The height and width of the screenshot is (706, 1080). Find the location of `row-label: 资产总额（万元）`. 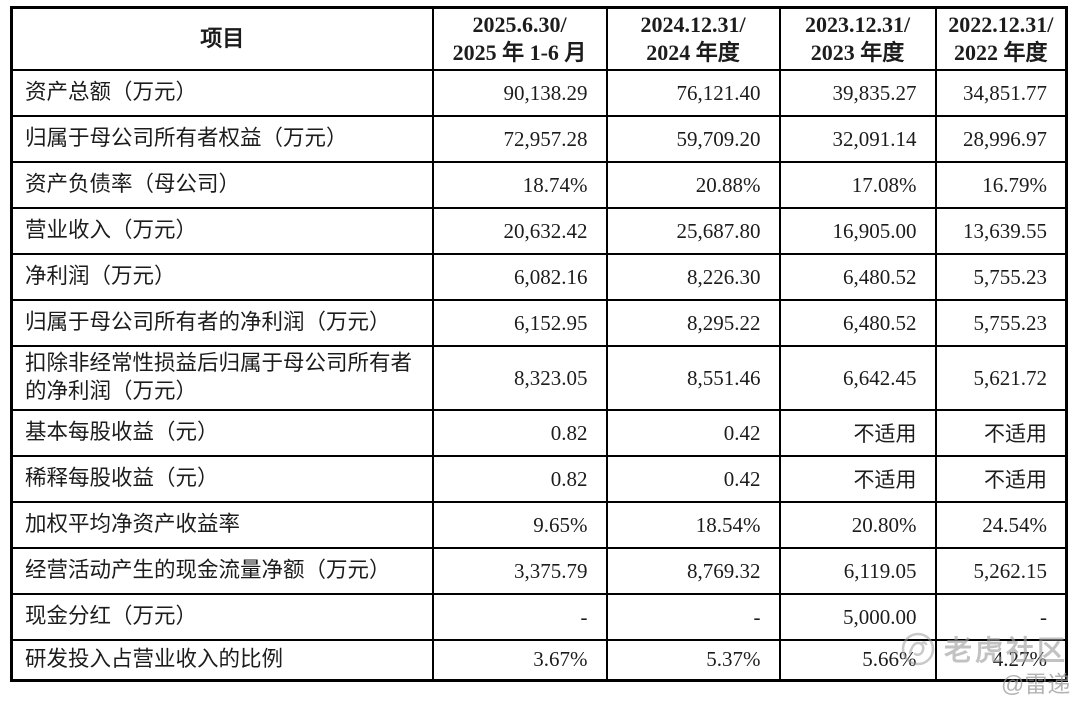

row-label: 资产总额（万元） is located at coordinates (222, 93).